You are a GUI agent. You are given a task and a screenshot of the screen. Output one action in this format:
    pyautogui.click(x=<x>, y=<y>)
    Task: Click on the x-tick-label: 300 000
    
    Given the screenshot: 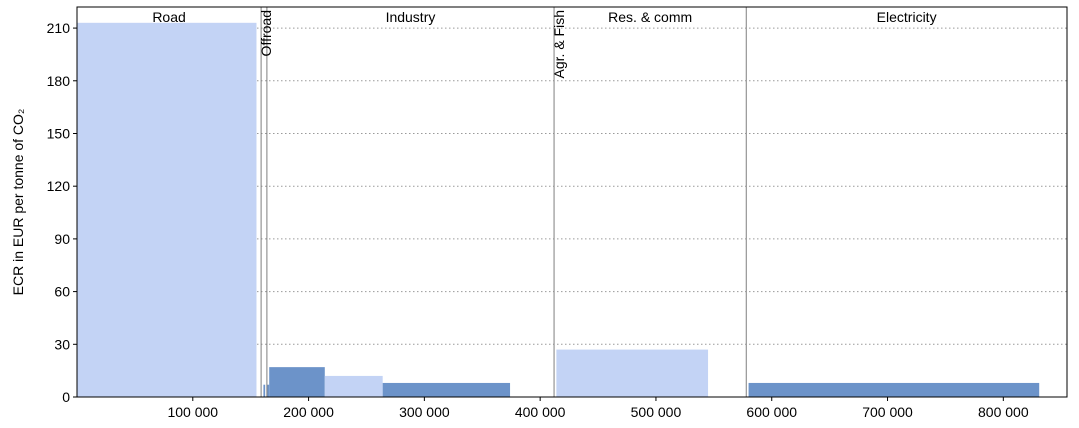 What is the action you would take?
    pyautogui.click(x=424, y=412)
    